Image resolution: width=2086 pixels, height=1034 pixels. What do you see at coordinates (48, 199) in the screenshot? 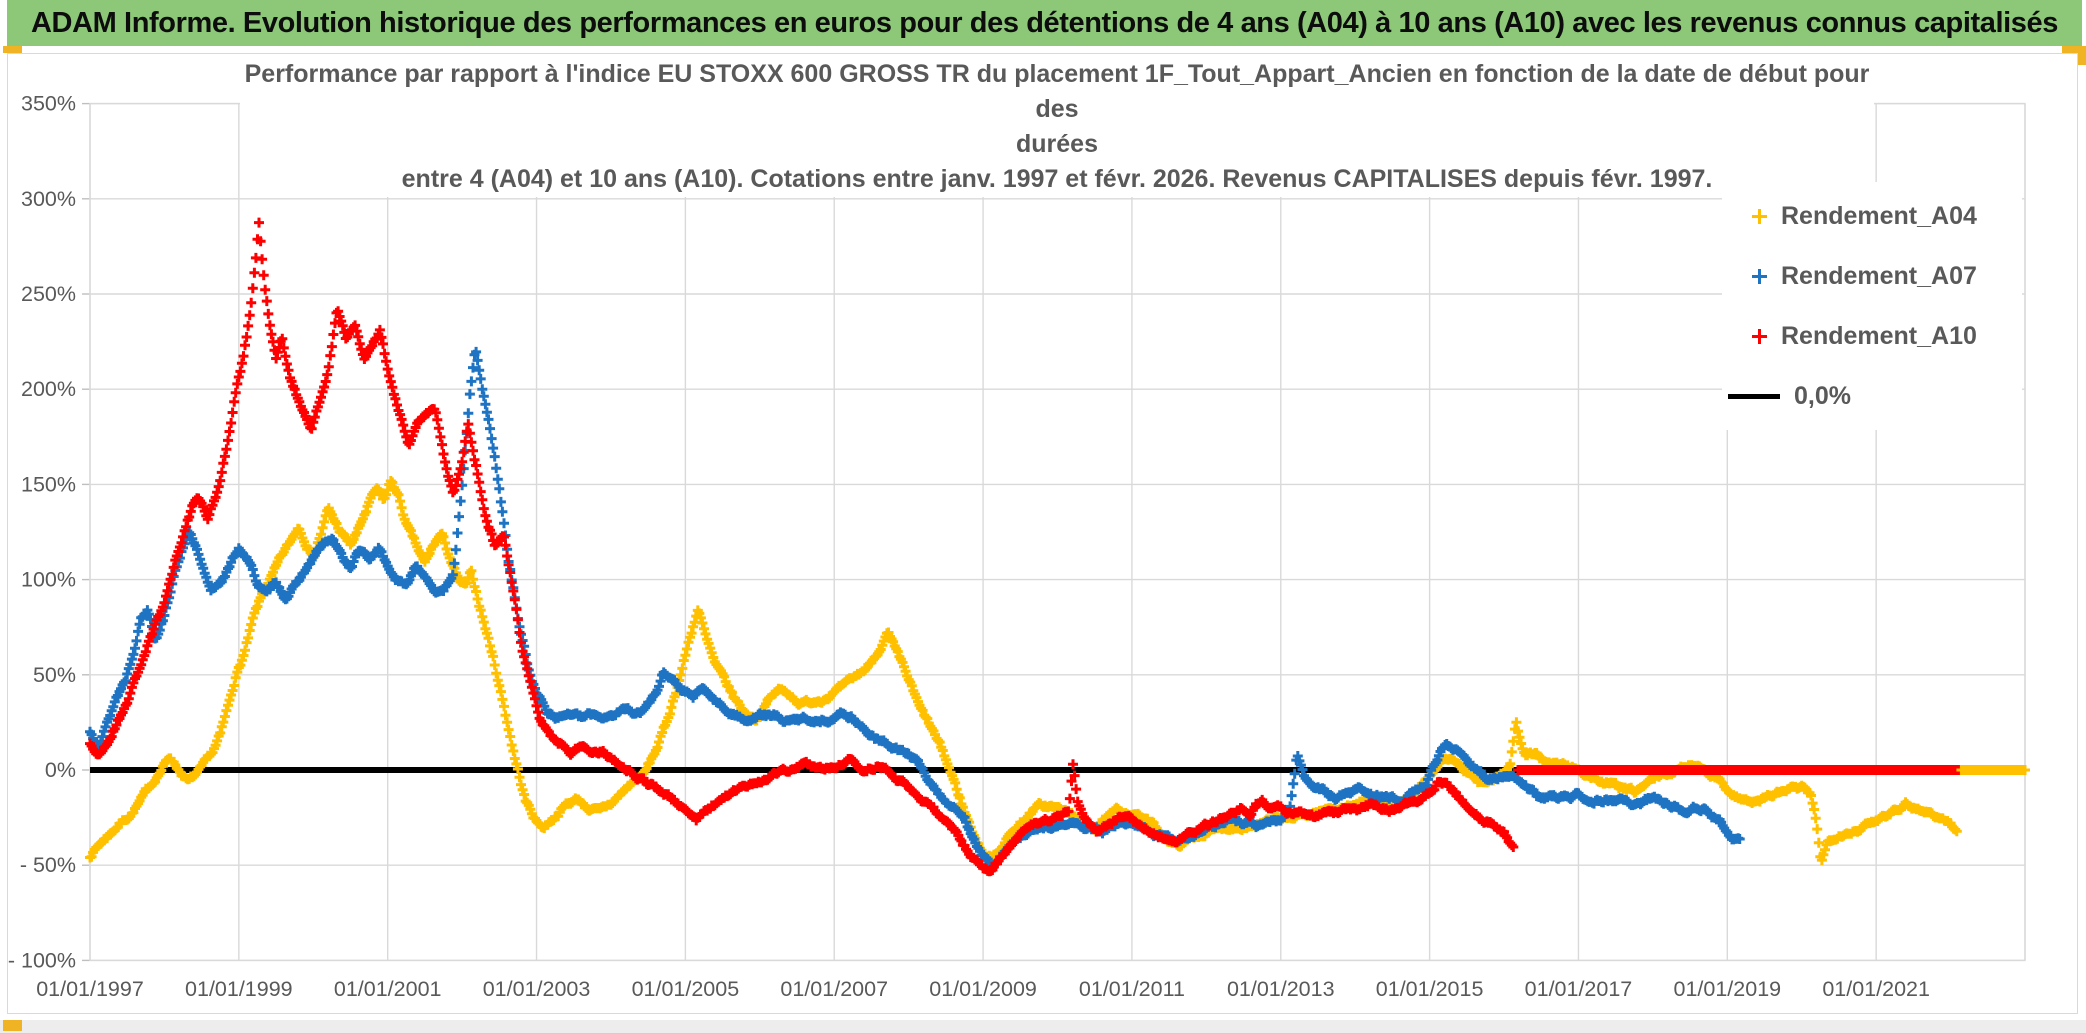
I see `y-axis-label: 300%` at bounding box center [48, 199].